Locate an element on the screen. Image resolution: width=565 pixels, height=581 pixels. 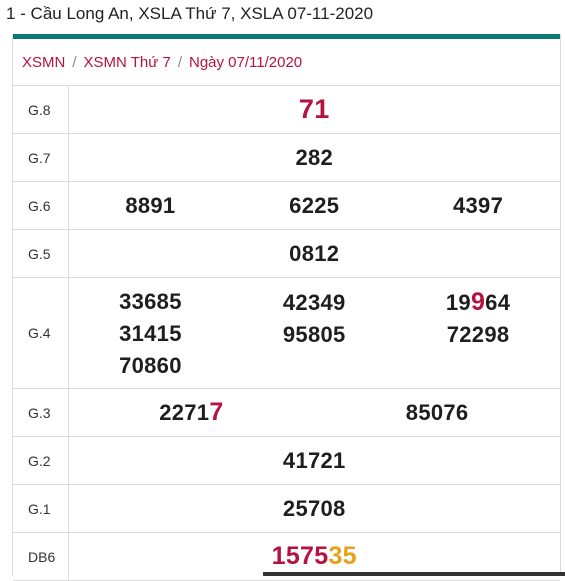
prize-row-g5: G.5 0812 is located at coordinates (286, 253).